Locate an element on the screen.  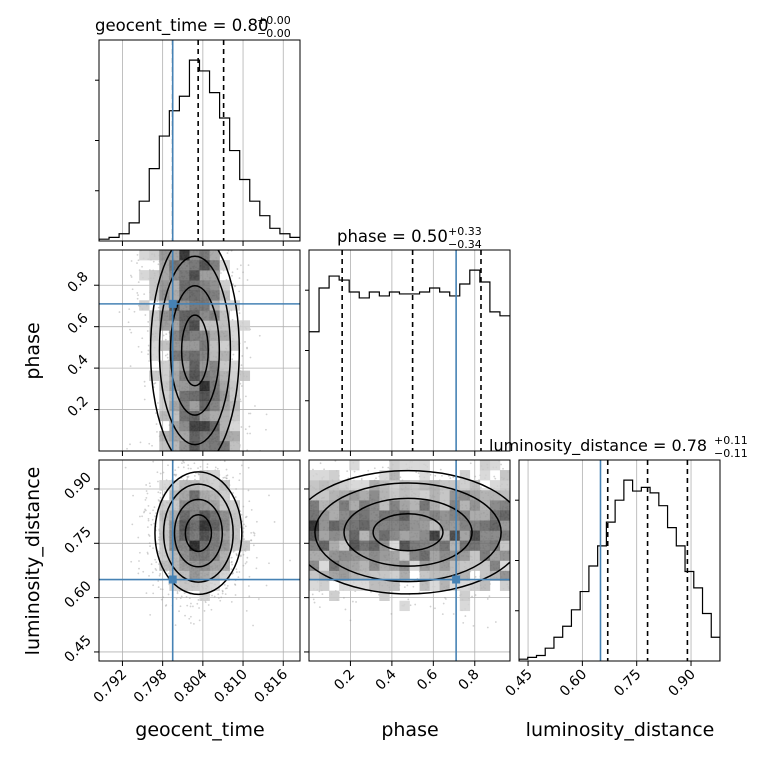
axes-frame is located at coordinates (199, 350).